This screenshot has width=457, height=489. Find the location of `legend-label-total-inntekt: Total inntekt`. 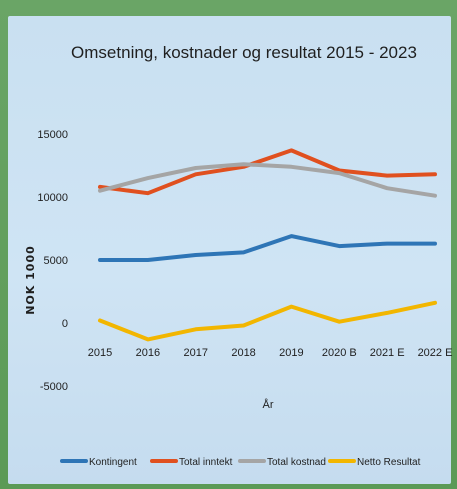

legend-label-total-inntekt: Total inntekt is located at coordinates (206, 462).